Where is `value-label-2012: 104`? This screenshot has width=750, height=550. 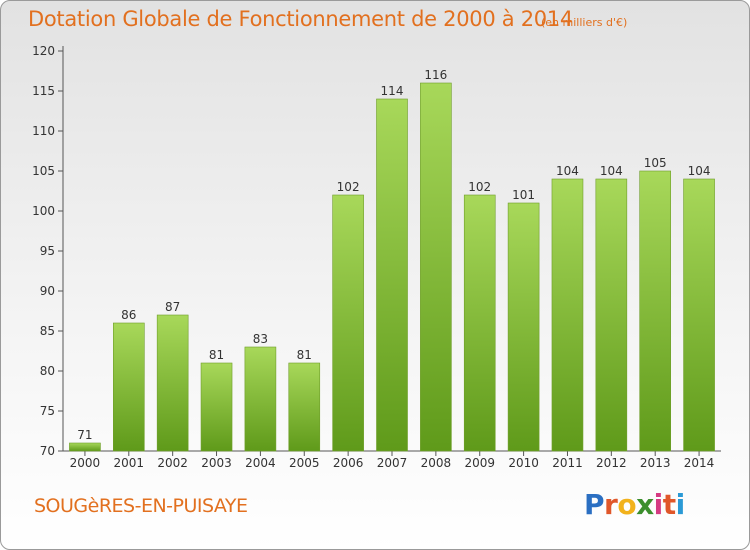 value-label-2012: 104 is located at coordinates (611, 171).